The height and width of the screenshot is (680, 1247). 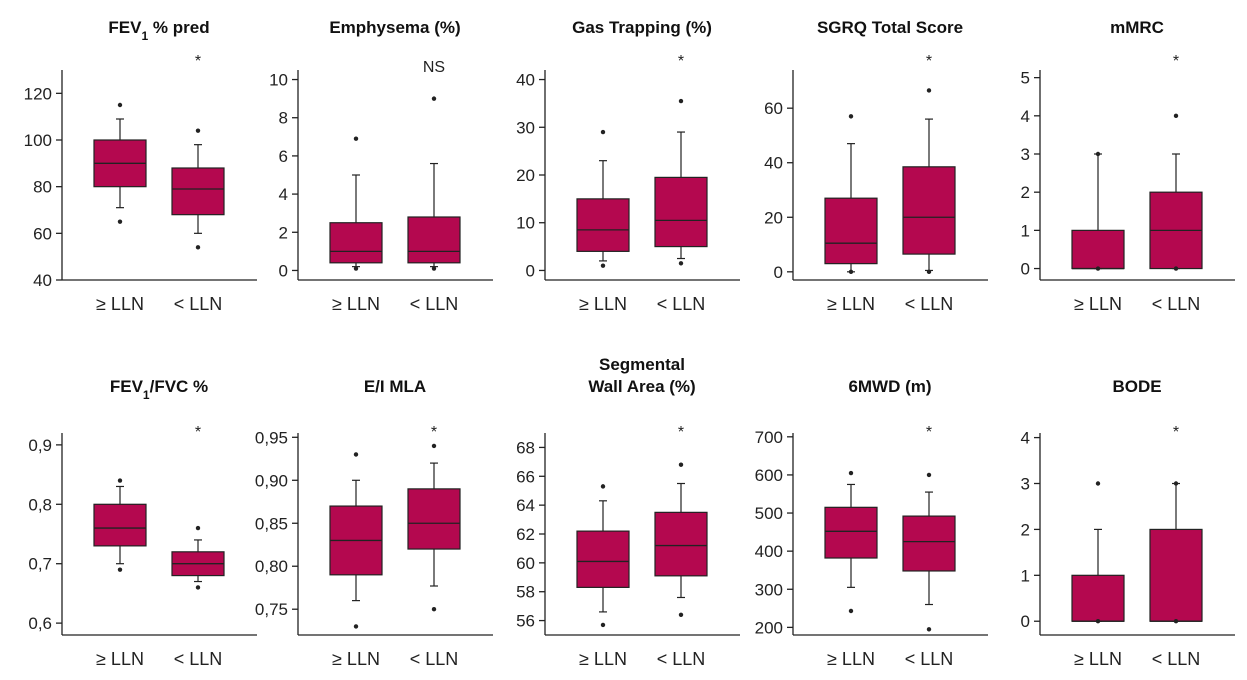 What do you see at coordinates (271, 566) in the screenshot?
I see `y-tick-label: 0,80` at bounding box center [271, 566].